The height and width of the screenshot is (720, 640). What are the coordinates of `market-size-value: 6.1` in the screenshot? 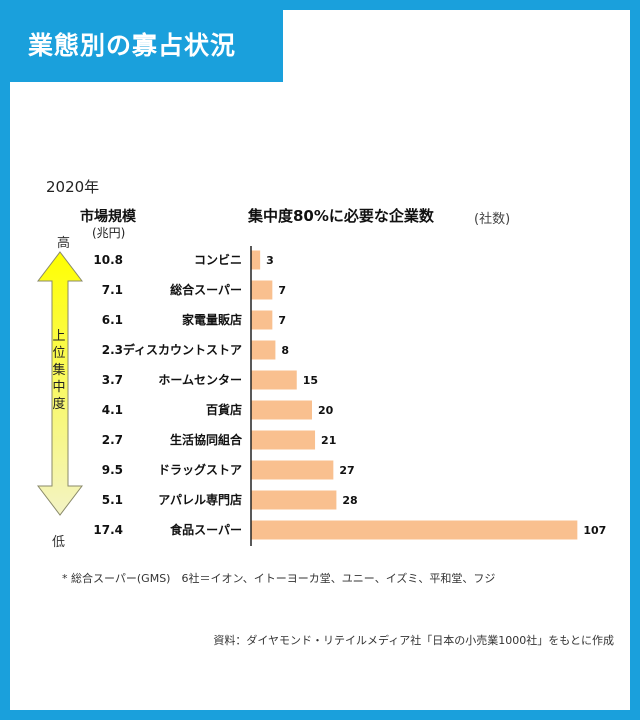 It's located at (112, 320).